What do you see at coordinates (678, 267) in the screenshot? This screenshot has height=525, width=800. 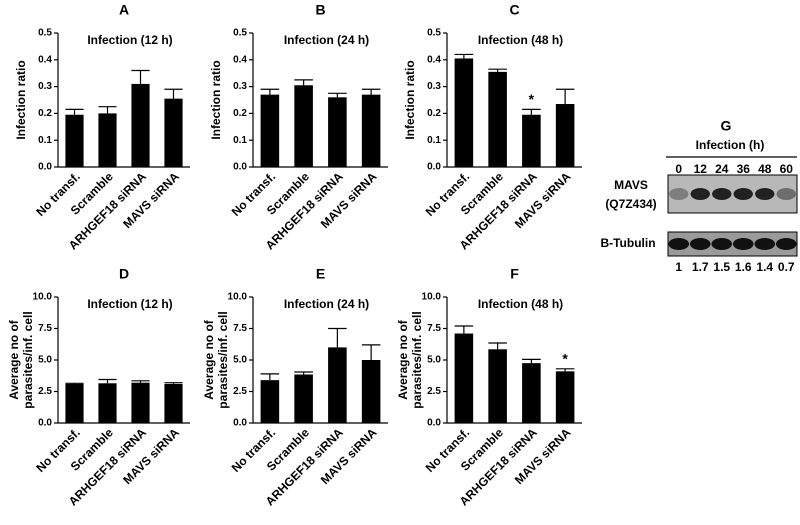 I see `quant-label: 1` at bounding box center [678, 267].